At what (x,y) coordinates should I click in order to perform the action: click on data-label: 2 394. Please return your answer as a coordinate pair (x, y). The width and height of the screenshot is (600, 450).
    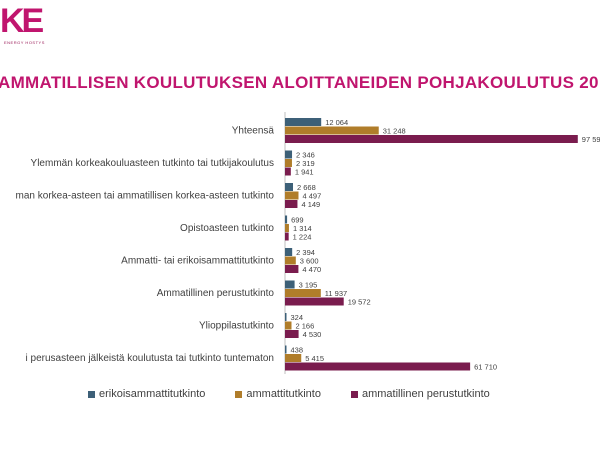
    Looking at the image, I should click on (305, 252).